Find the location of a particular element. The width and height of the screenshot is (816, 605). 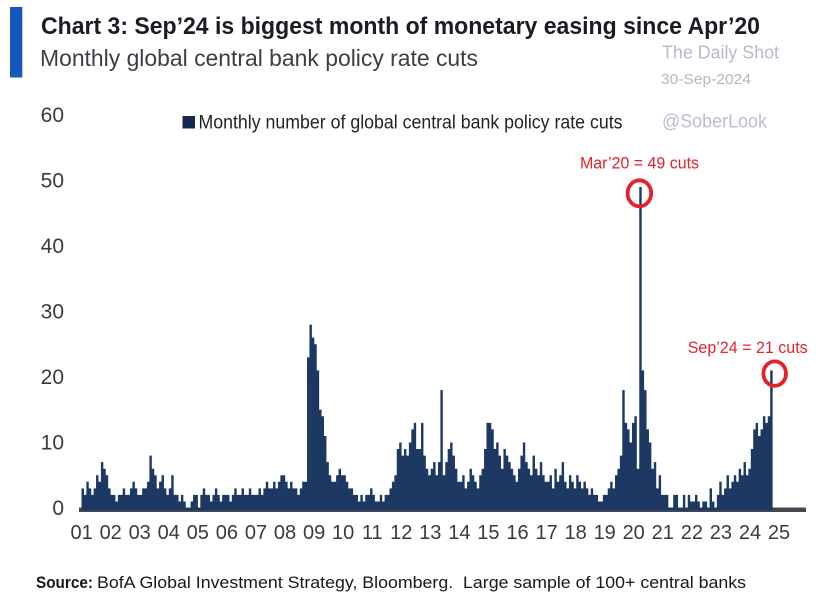

svg-text: 17 is located at coordinates (546, 533).